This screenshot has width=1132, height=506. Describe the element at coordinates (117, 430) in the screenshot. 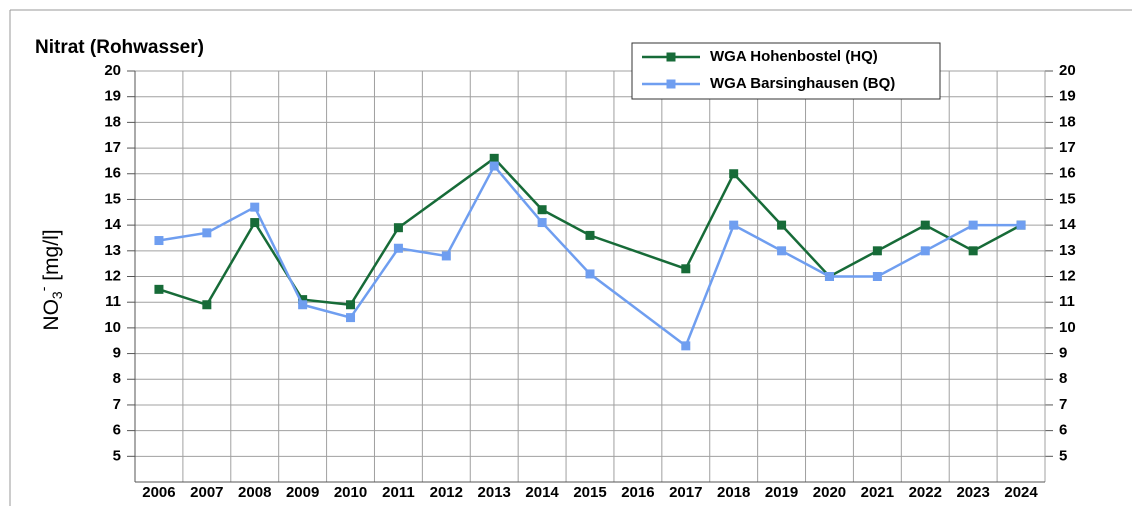

I see `y-tick-label: 6` at that location.